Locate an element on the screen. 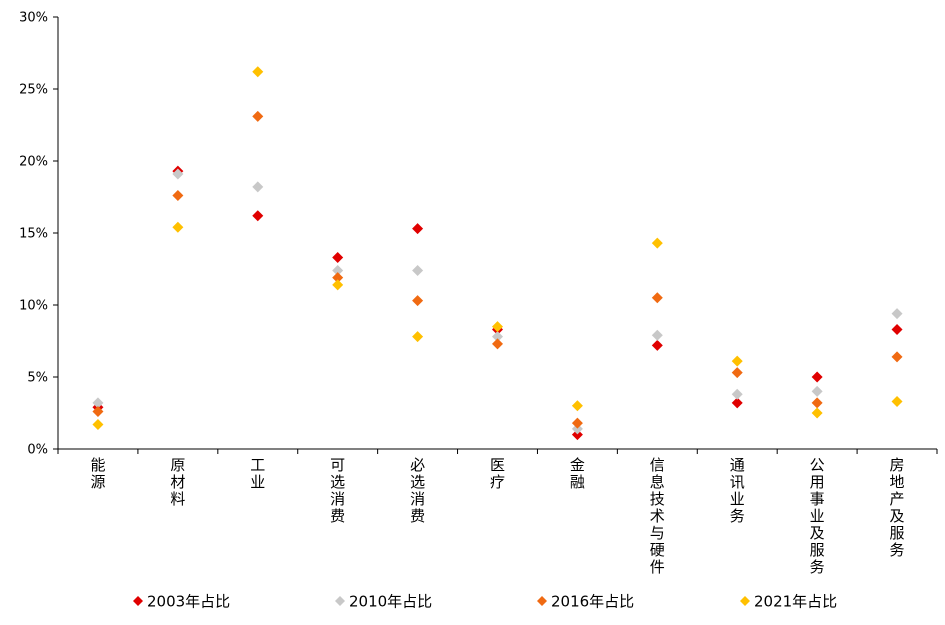  legend-item: 2010年占比 is located at coordinates (383, 602).